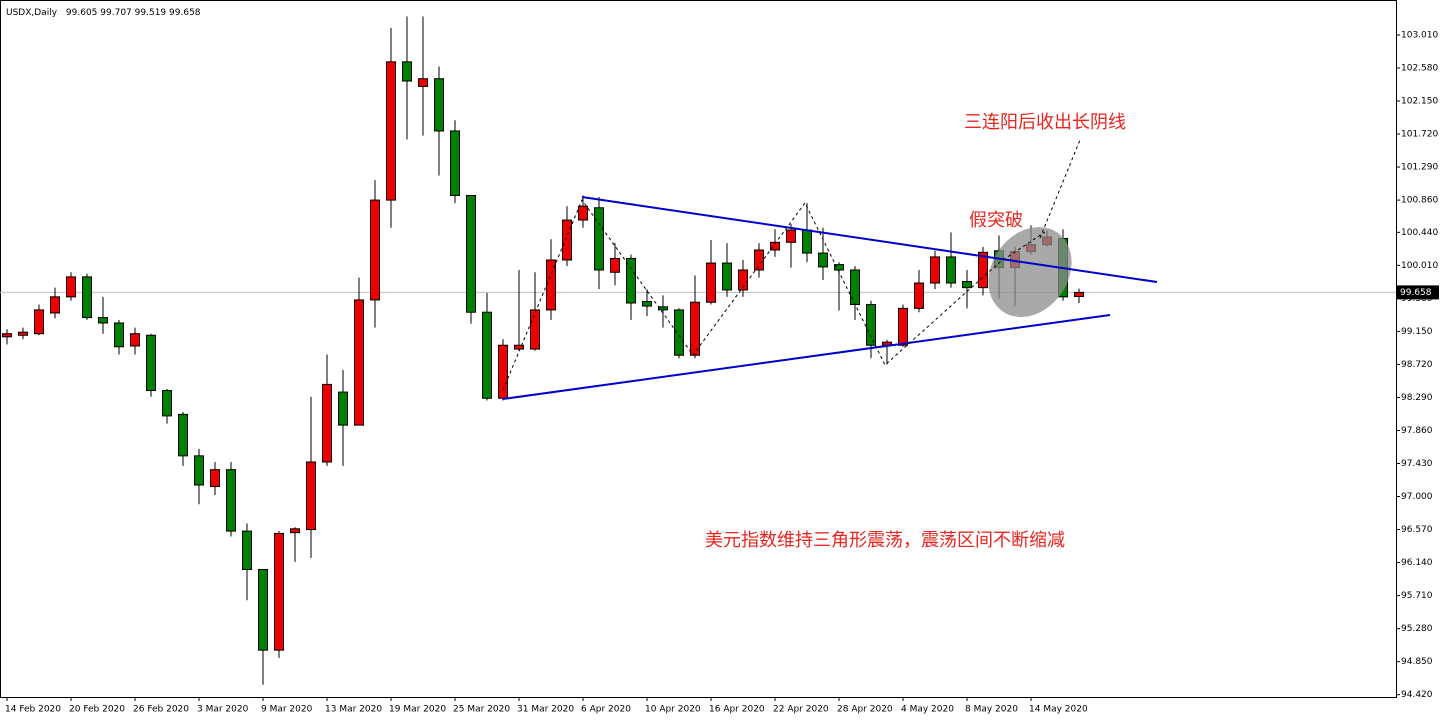  What do you see at coordinates (161, 710) in the screenshot?
I see `x-tick-label: 26 Feb 2020` at bounding box center [161, 710].